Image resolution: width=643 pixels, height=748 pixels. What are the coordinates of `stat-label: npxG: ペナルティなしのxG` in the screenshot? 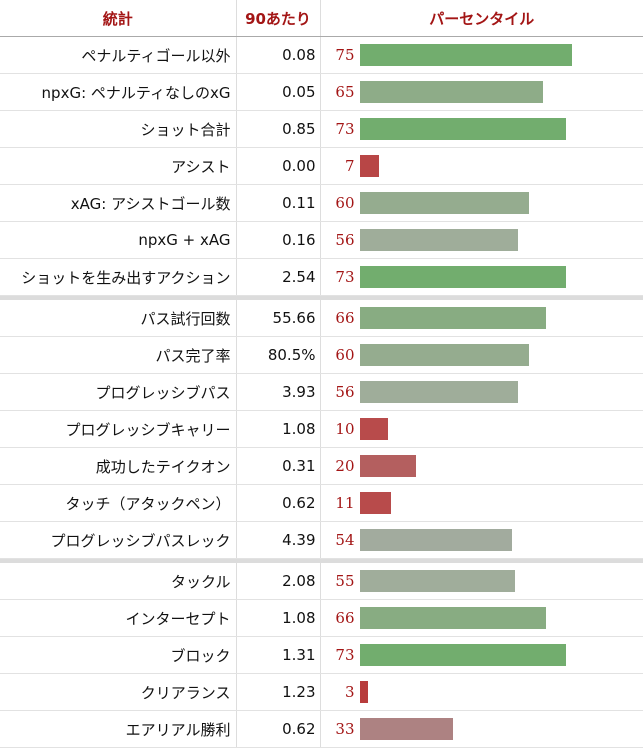 It's located at (118, 92).